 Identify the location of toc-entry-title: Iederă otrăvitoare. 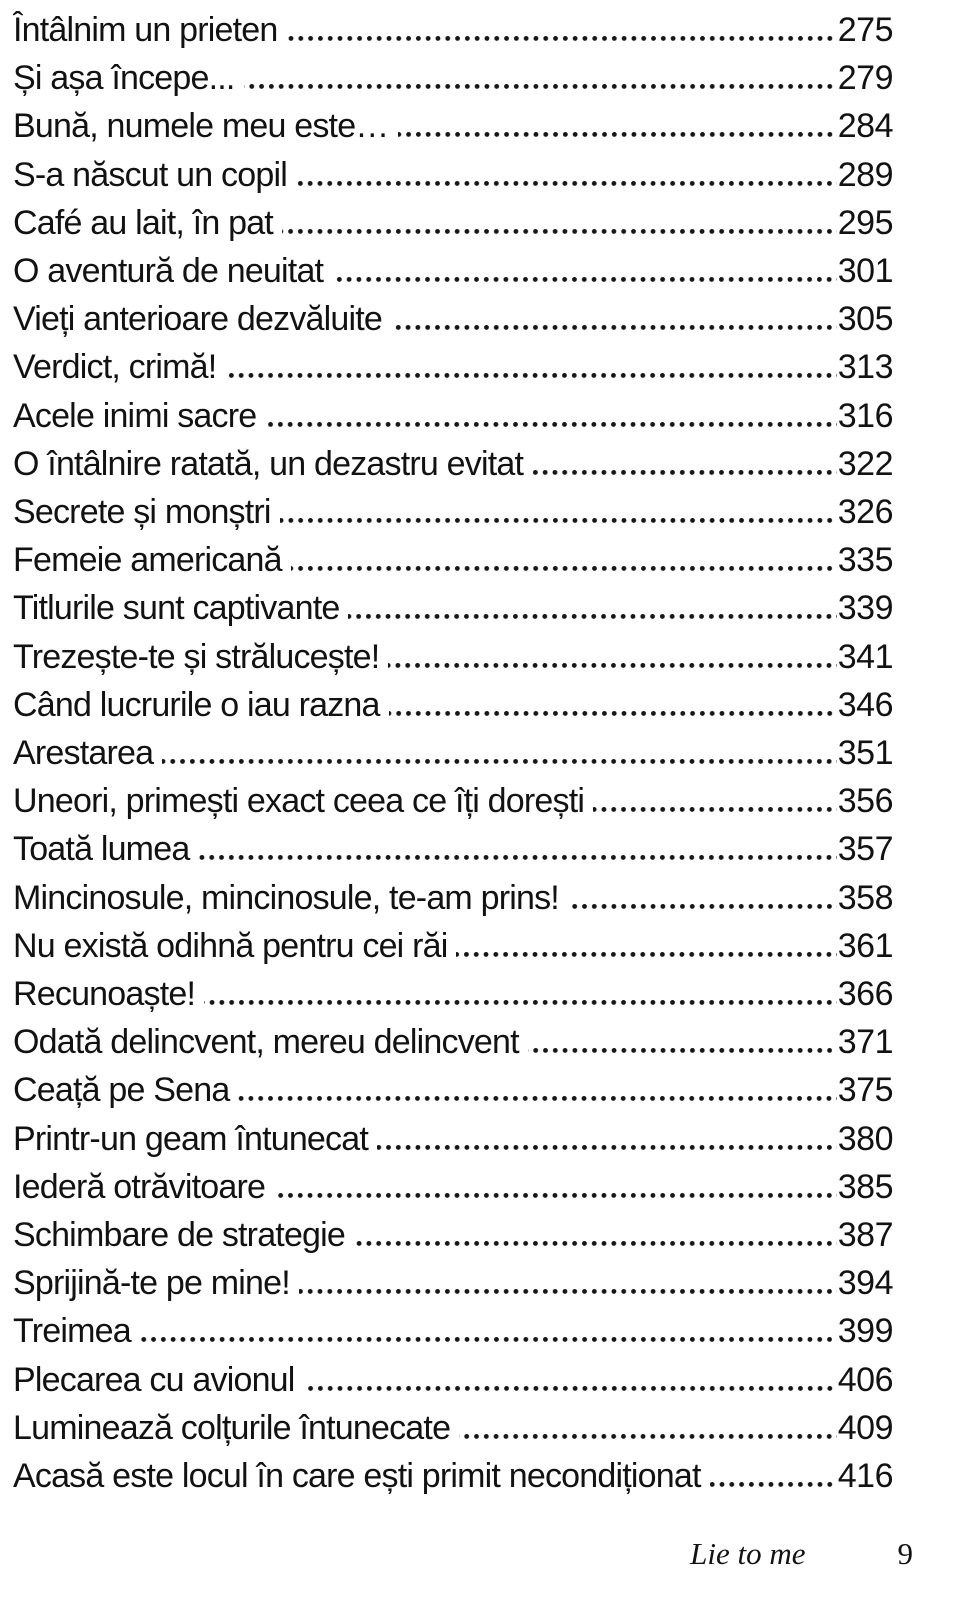
(139, 1186).